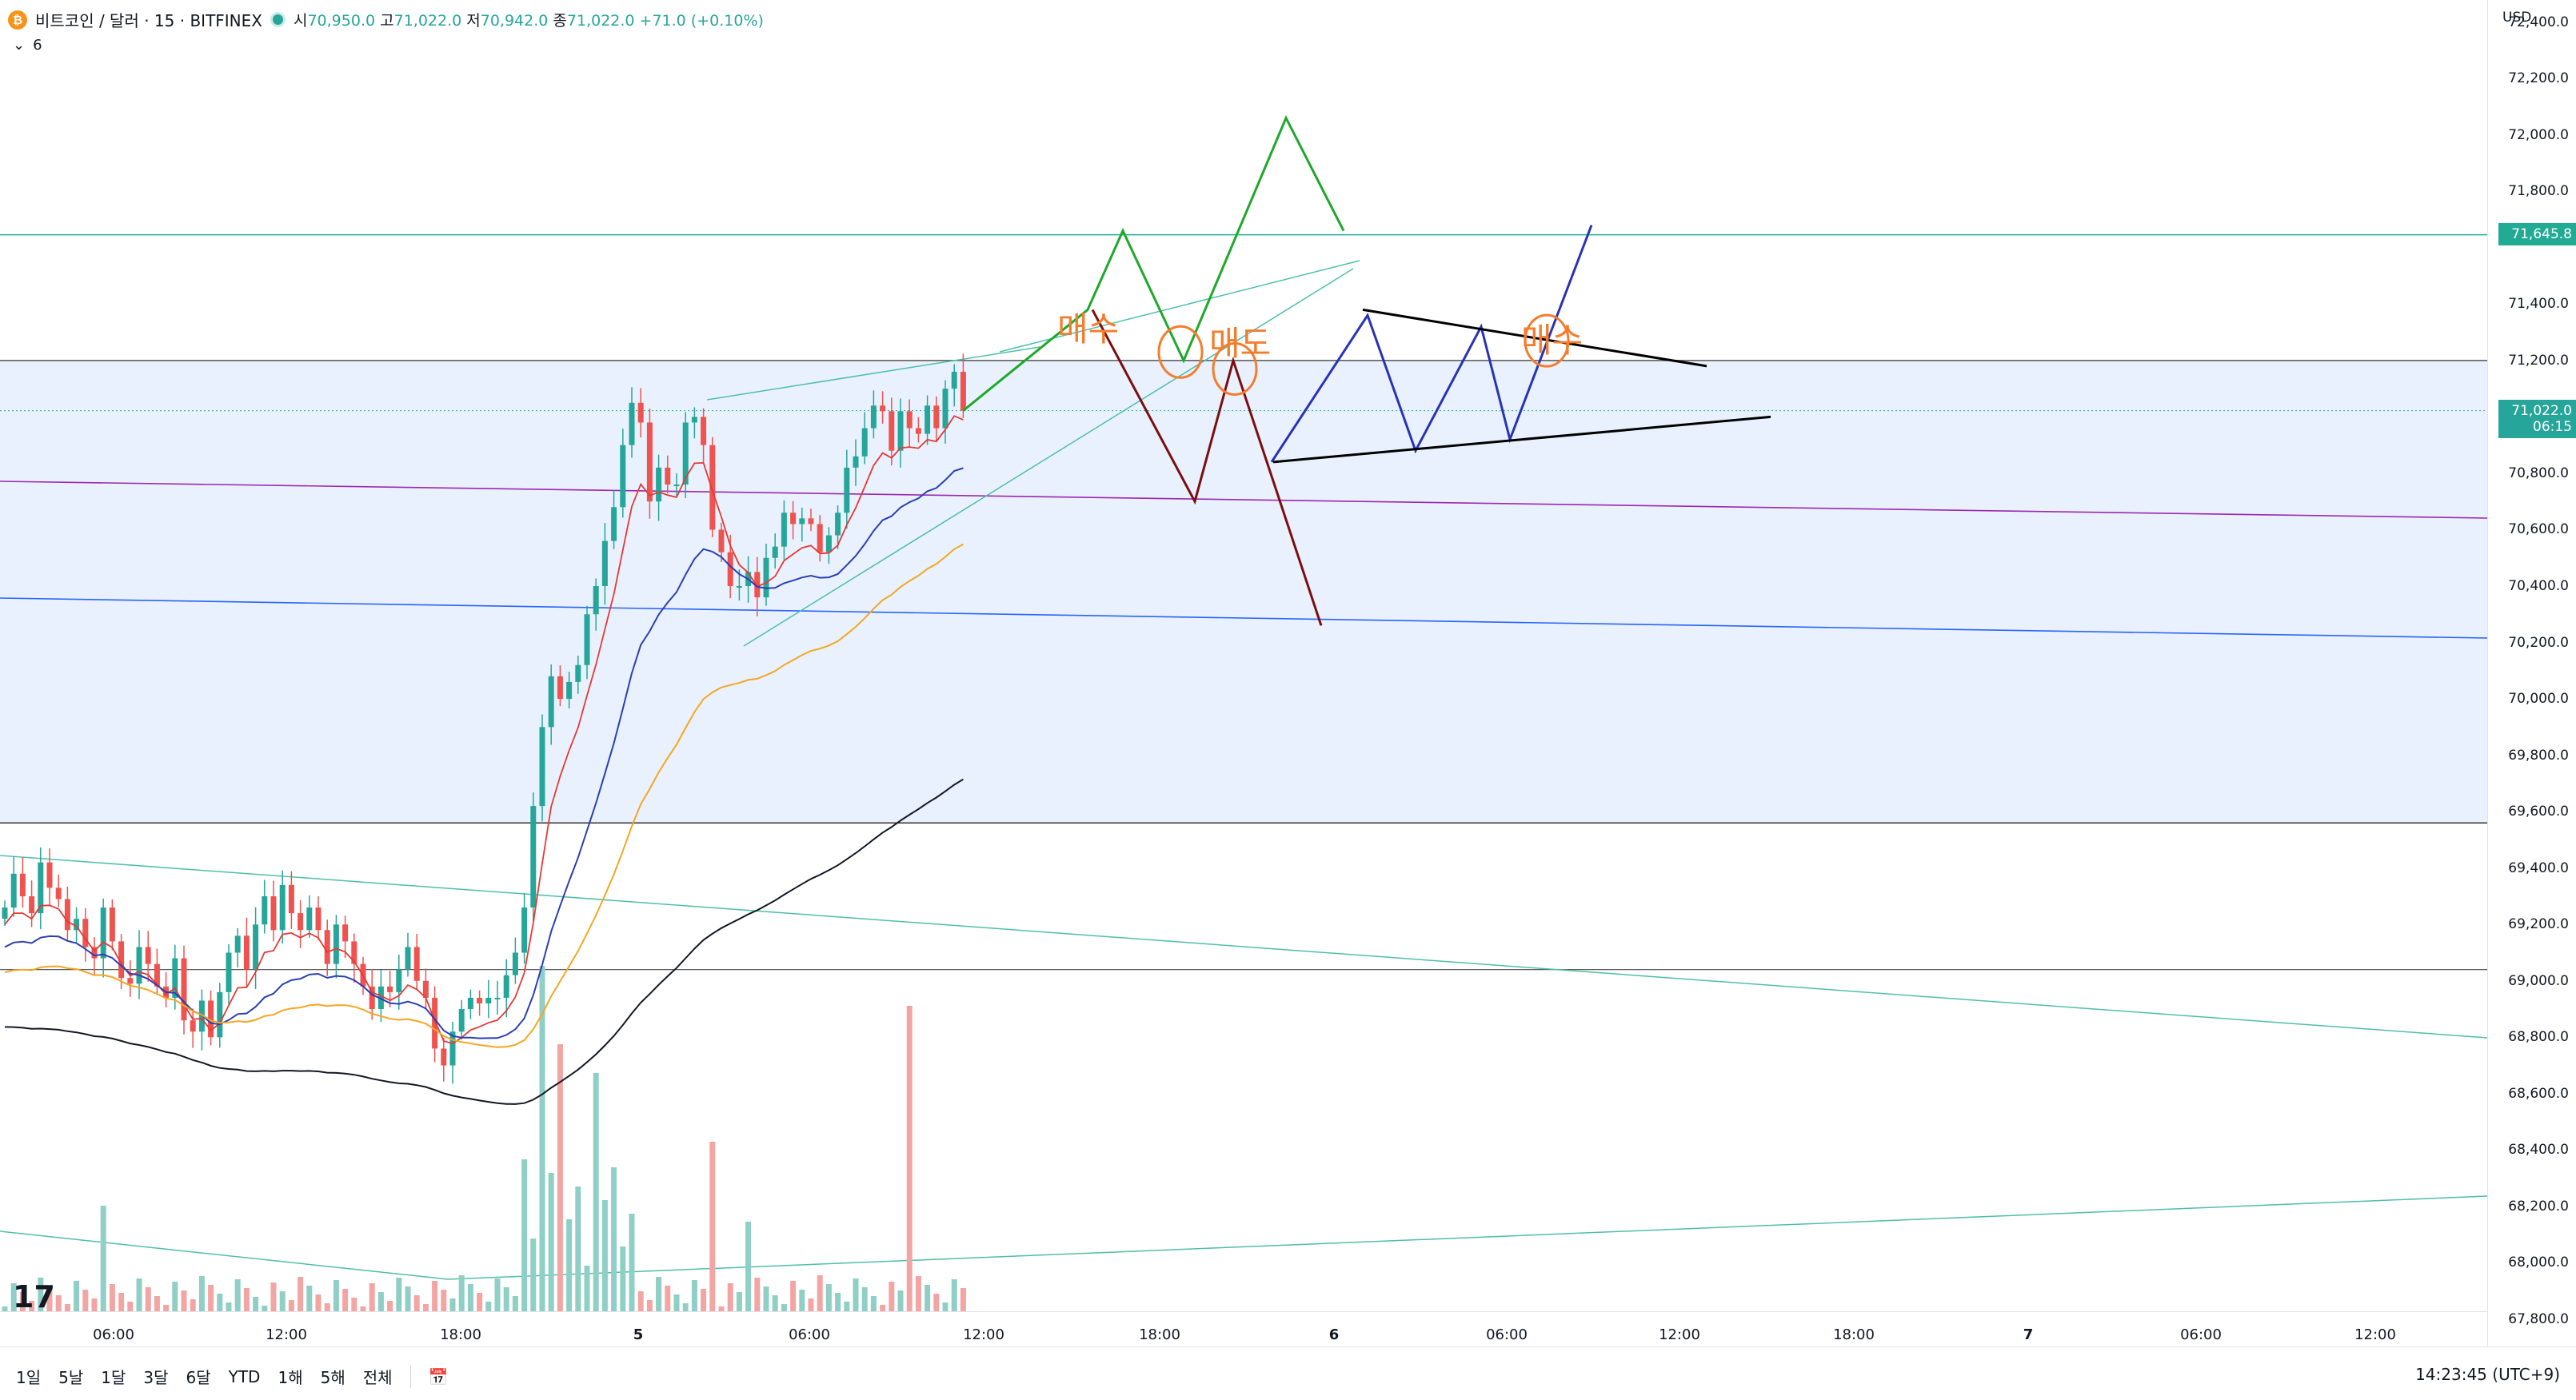  Describe the element at coordinates (1240, 343) in the screenshot. I see `sell-annotation: 매도` at that location.